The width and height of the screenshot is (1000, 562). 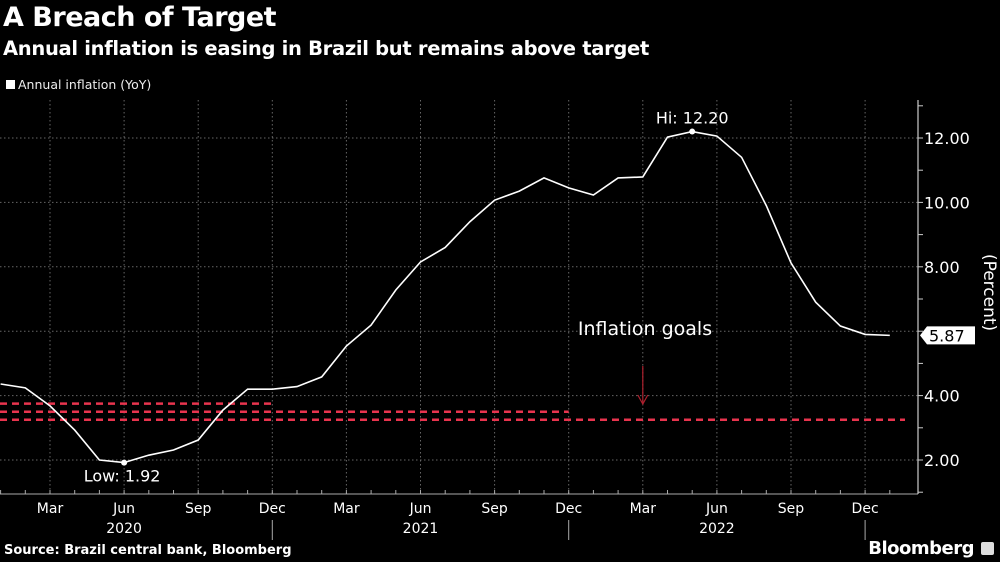 What do you see at coordinates (643, 400) in the screenshot?
I see `goals-arrow-head` at bounding box center [643, 400].